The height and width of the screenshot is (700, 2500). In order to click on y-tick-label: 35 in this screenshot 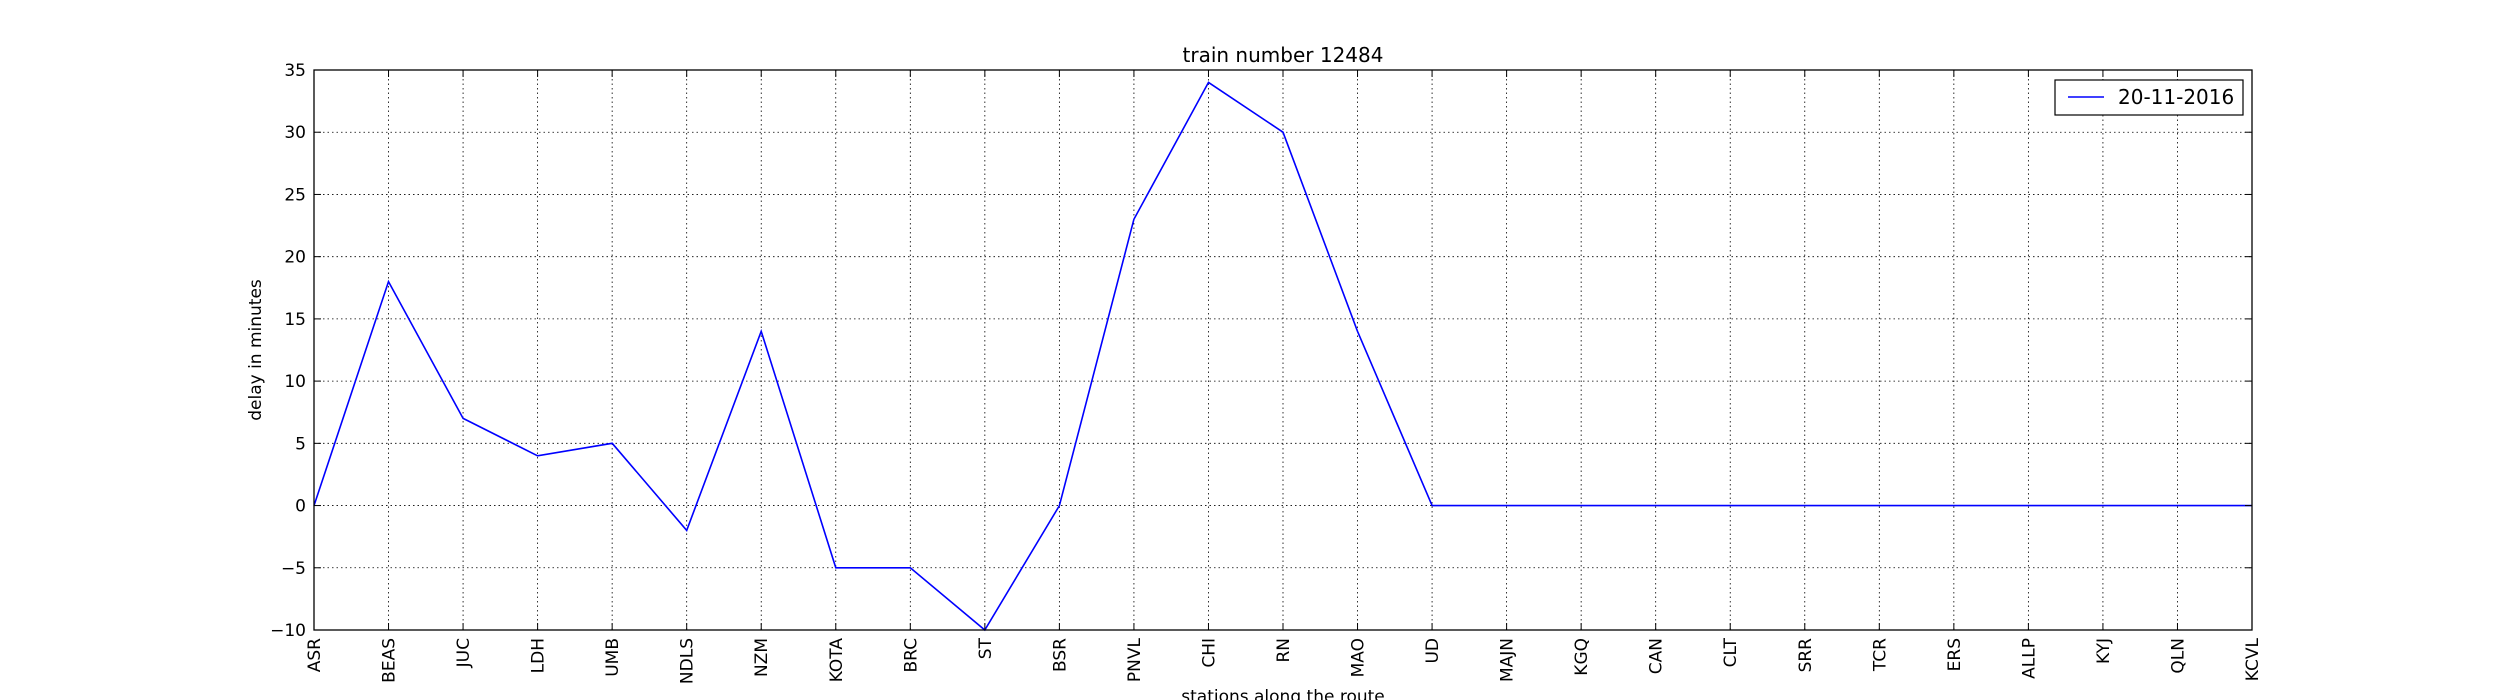, I will do `click(295, 71)`.